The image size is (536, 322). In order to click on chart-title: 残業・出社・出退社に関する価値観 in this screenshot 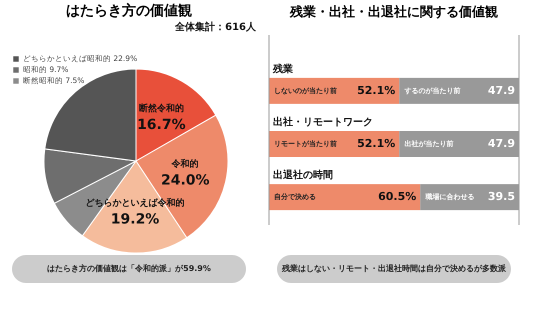, I will do `click(393, 12)`.